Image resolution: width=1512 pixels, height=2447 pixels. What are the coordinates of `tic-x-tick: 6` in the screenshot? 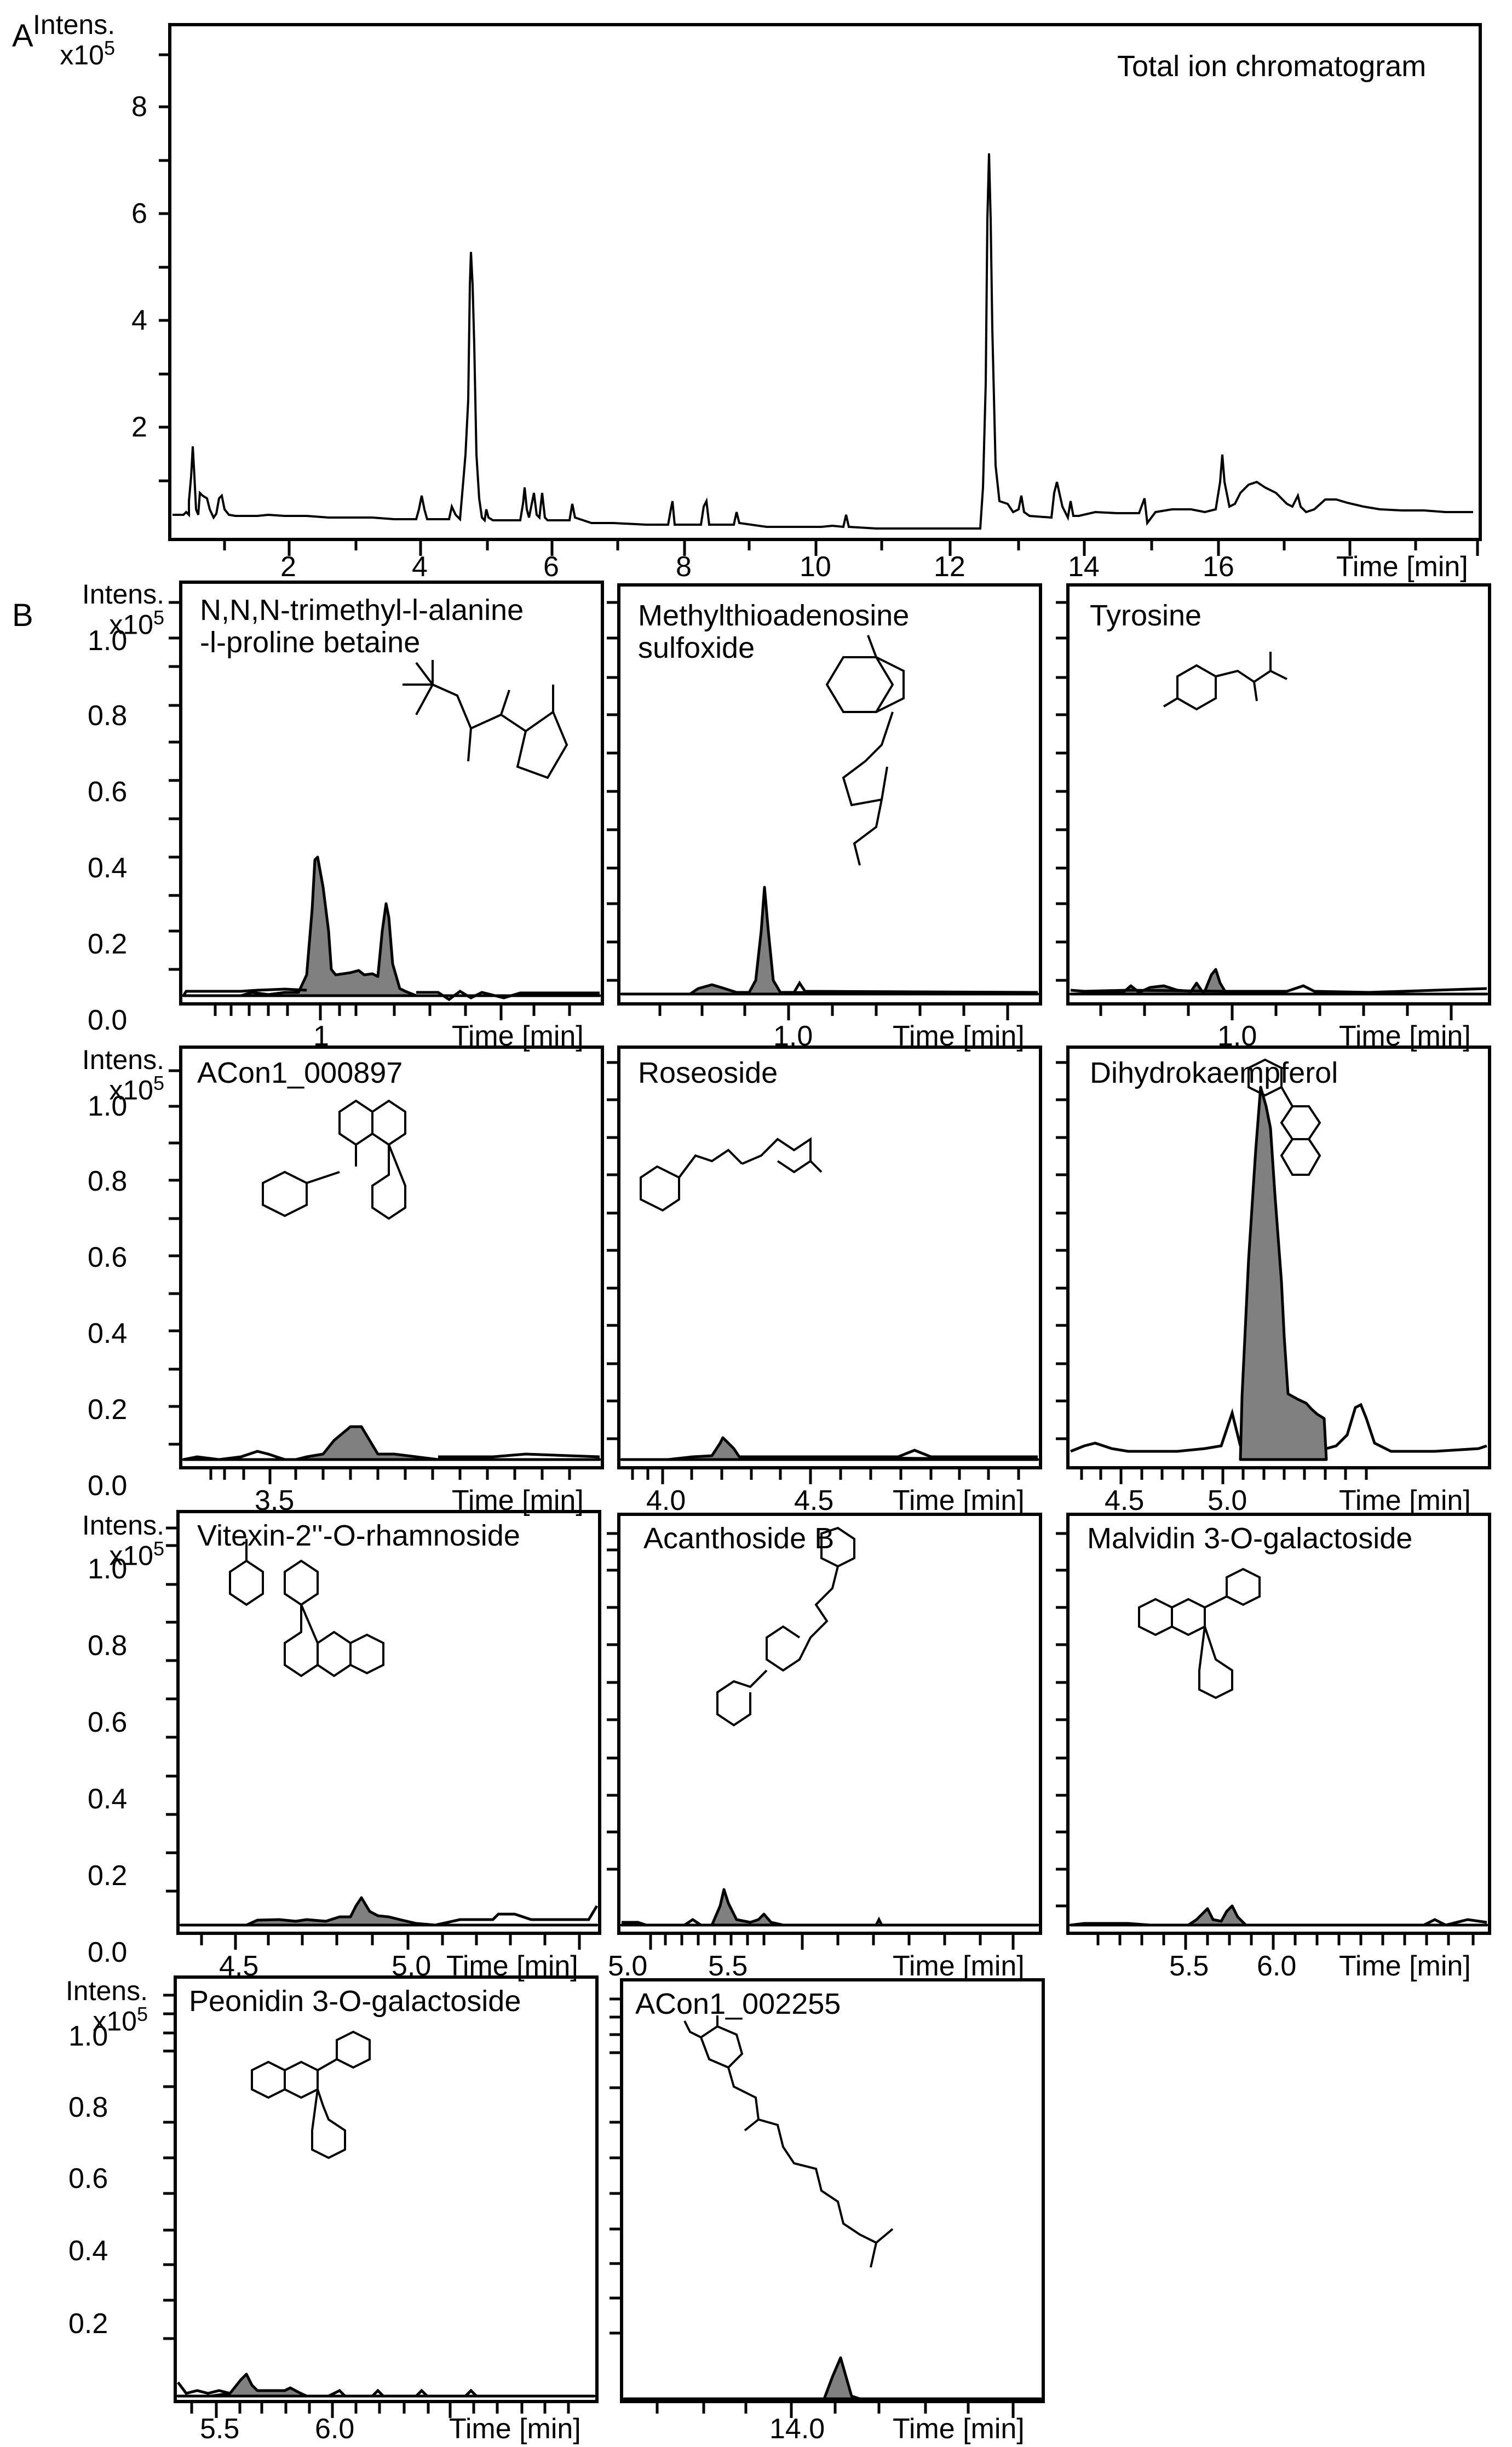 It's located at (551, 567).